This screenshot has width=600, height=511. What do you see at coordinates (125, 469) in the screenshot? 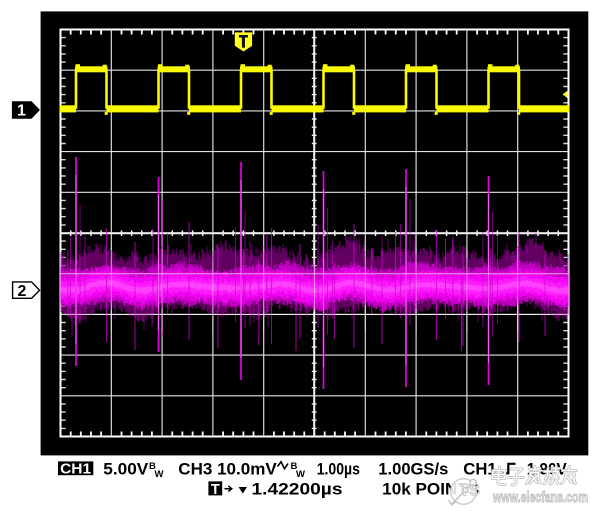
I see `svg-text: 5.00V` at bounding box center [125, 469].